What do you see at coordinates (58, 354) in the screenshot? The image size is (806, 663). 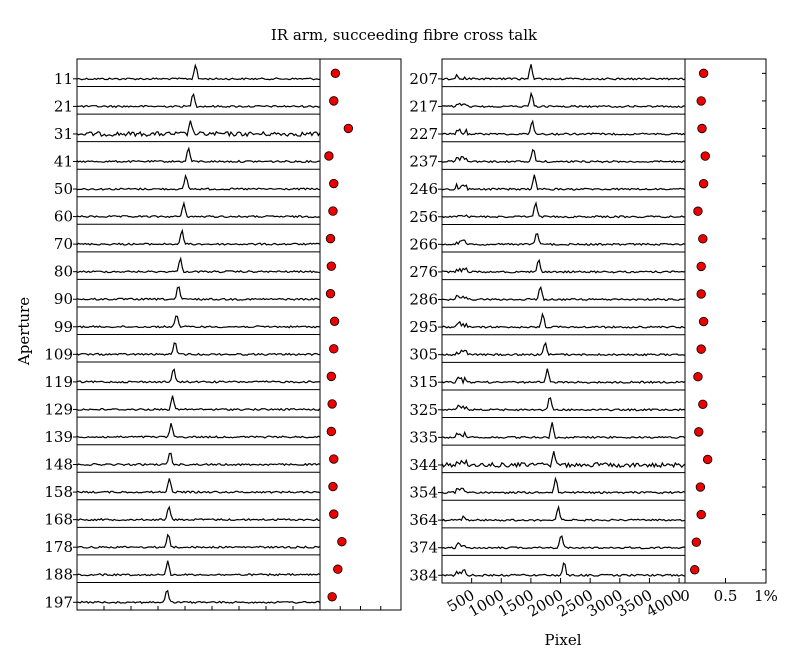 I see `left-aperture-label-109: 109` at bounding box center [58, 354].